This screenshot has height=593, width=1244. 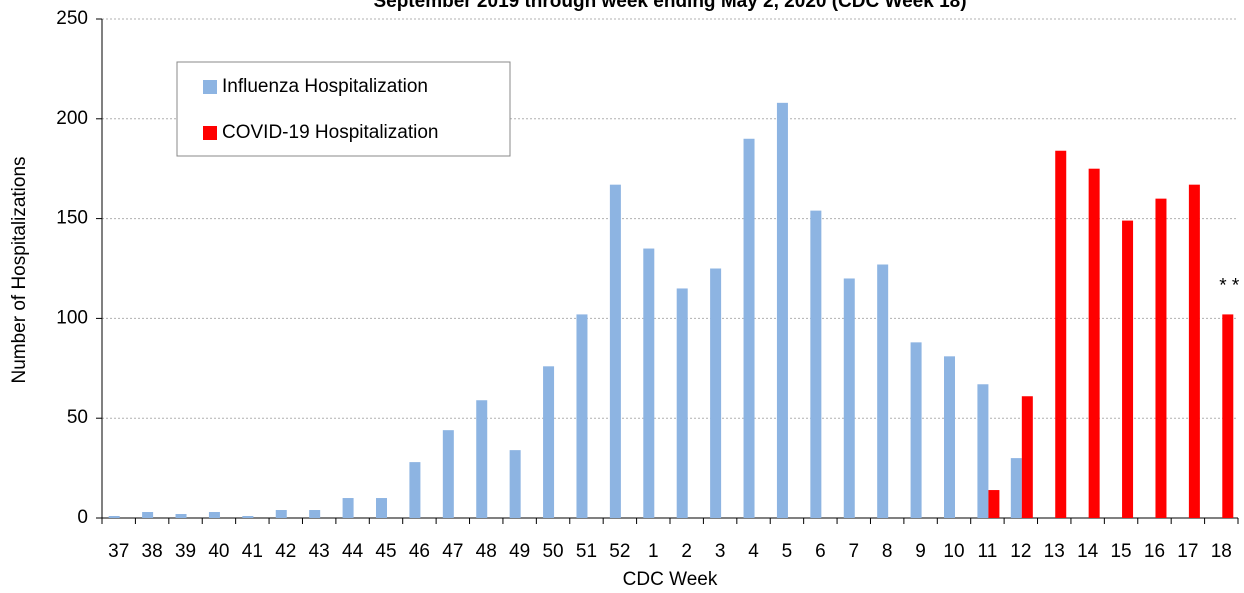 I want to click on x-axis-label: CDC Week, so click(x=670, y=579).